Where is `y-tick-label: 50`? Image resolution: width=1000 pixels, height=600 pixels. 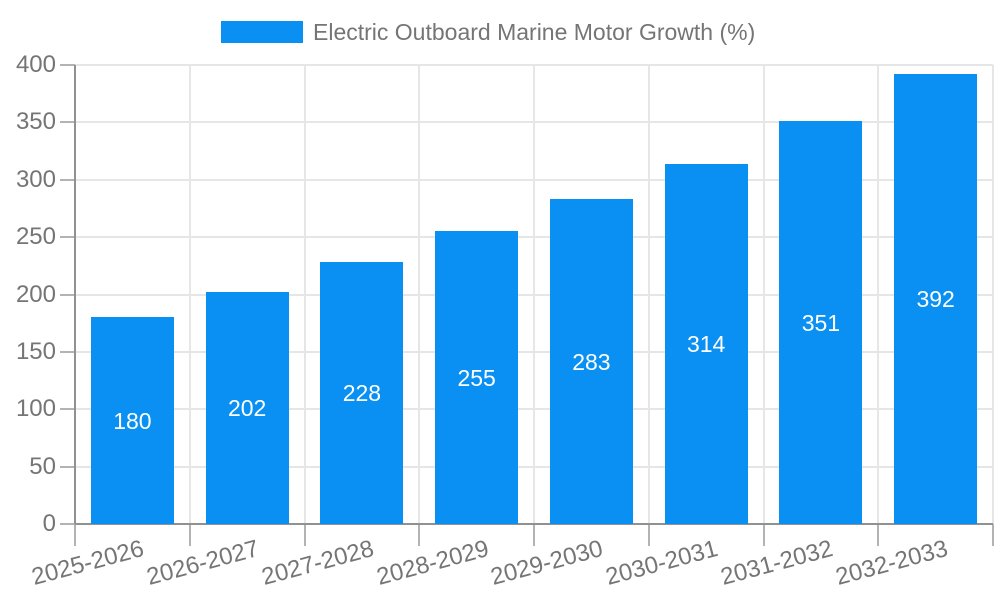
y-tick-label: 50 is located at coordinates (42, 466).